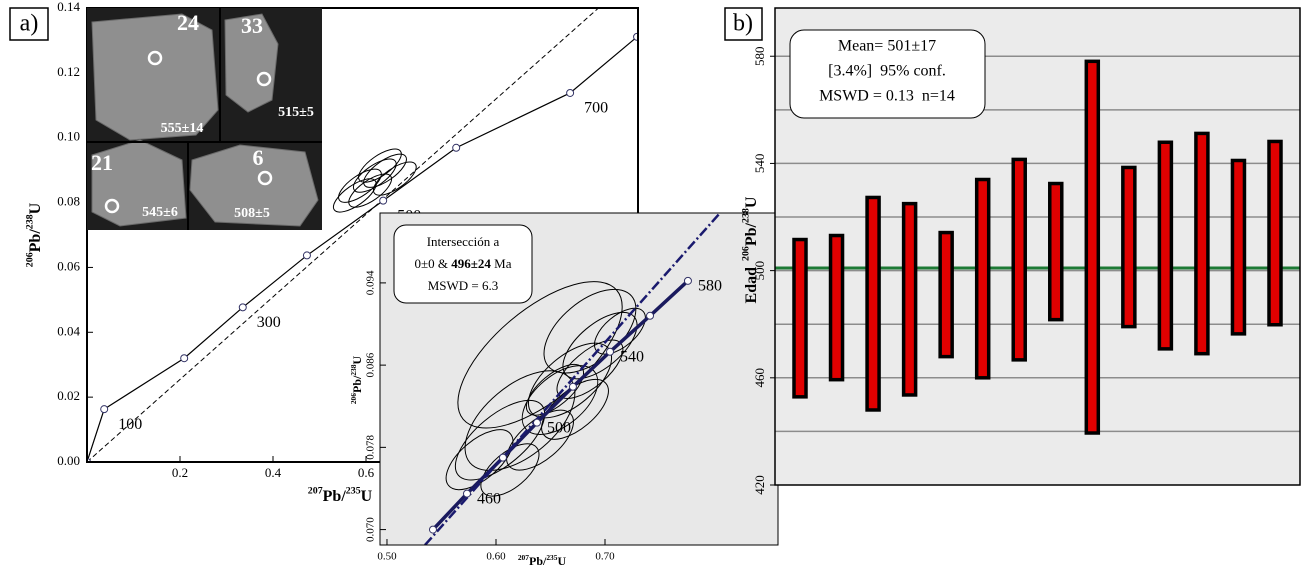  What do you see at coordinates (632, 356) in the screenshot?
I see `age-label: 540` at bounding box center [632, 356].